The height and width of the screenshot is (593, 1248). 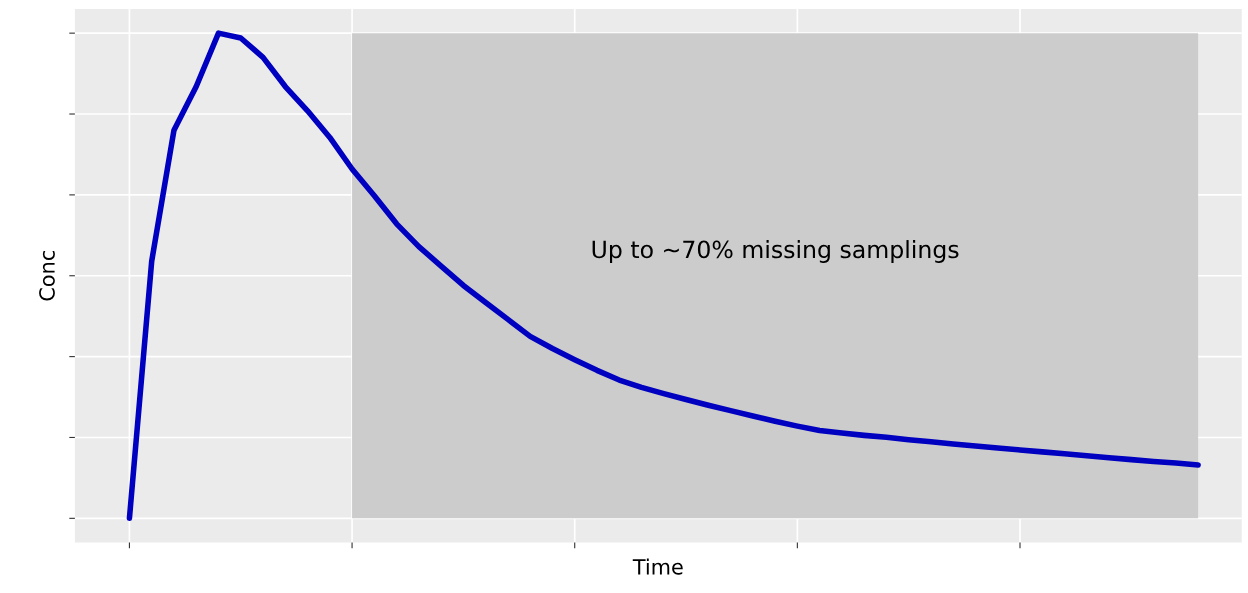 What do you see at coordinates (775, 251) in the screenshot?
I see `annotation: Up to ~70% missing samplings` at bounding box center [775, 251].